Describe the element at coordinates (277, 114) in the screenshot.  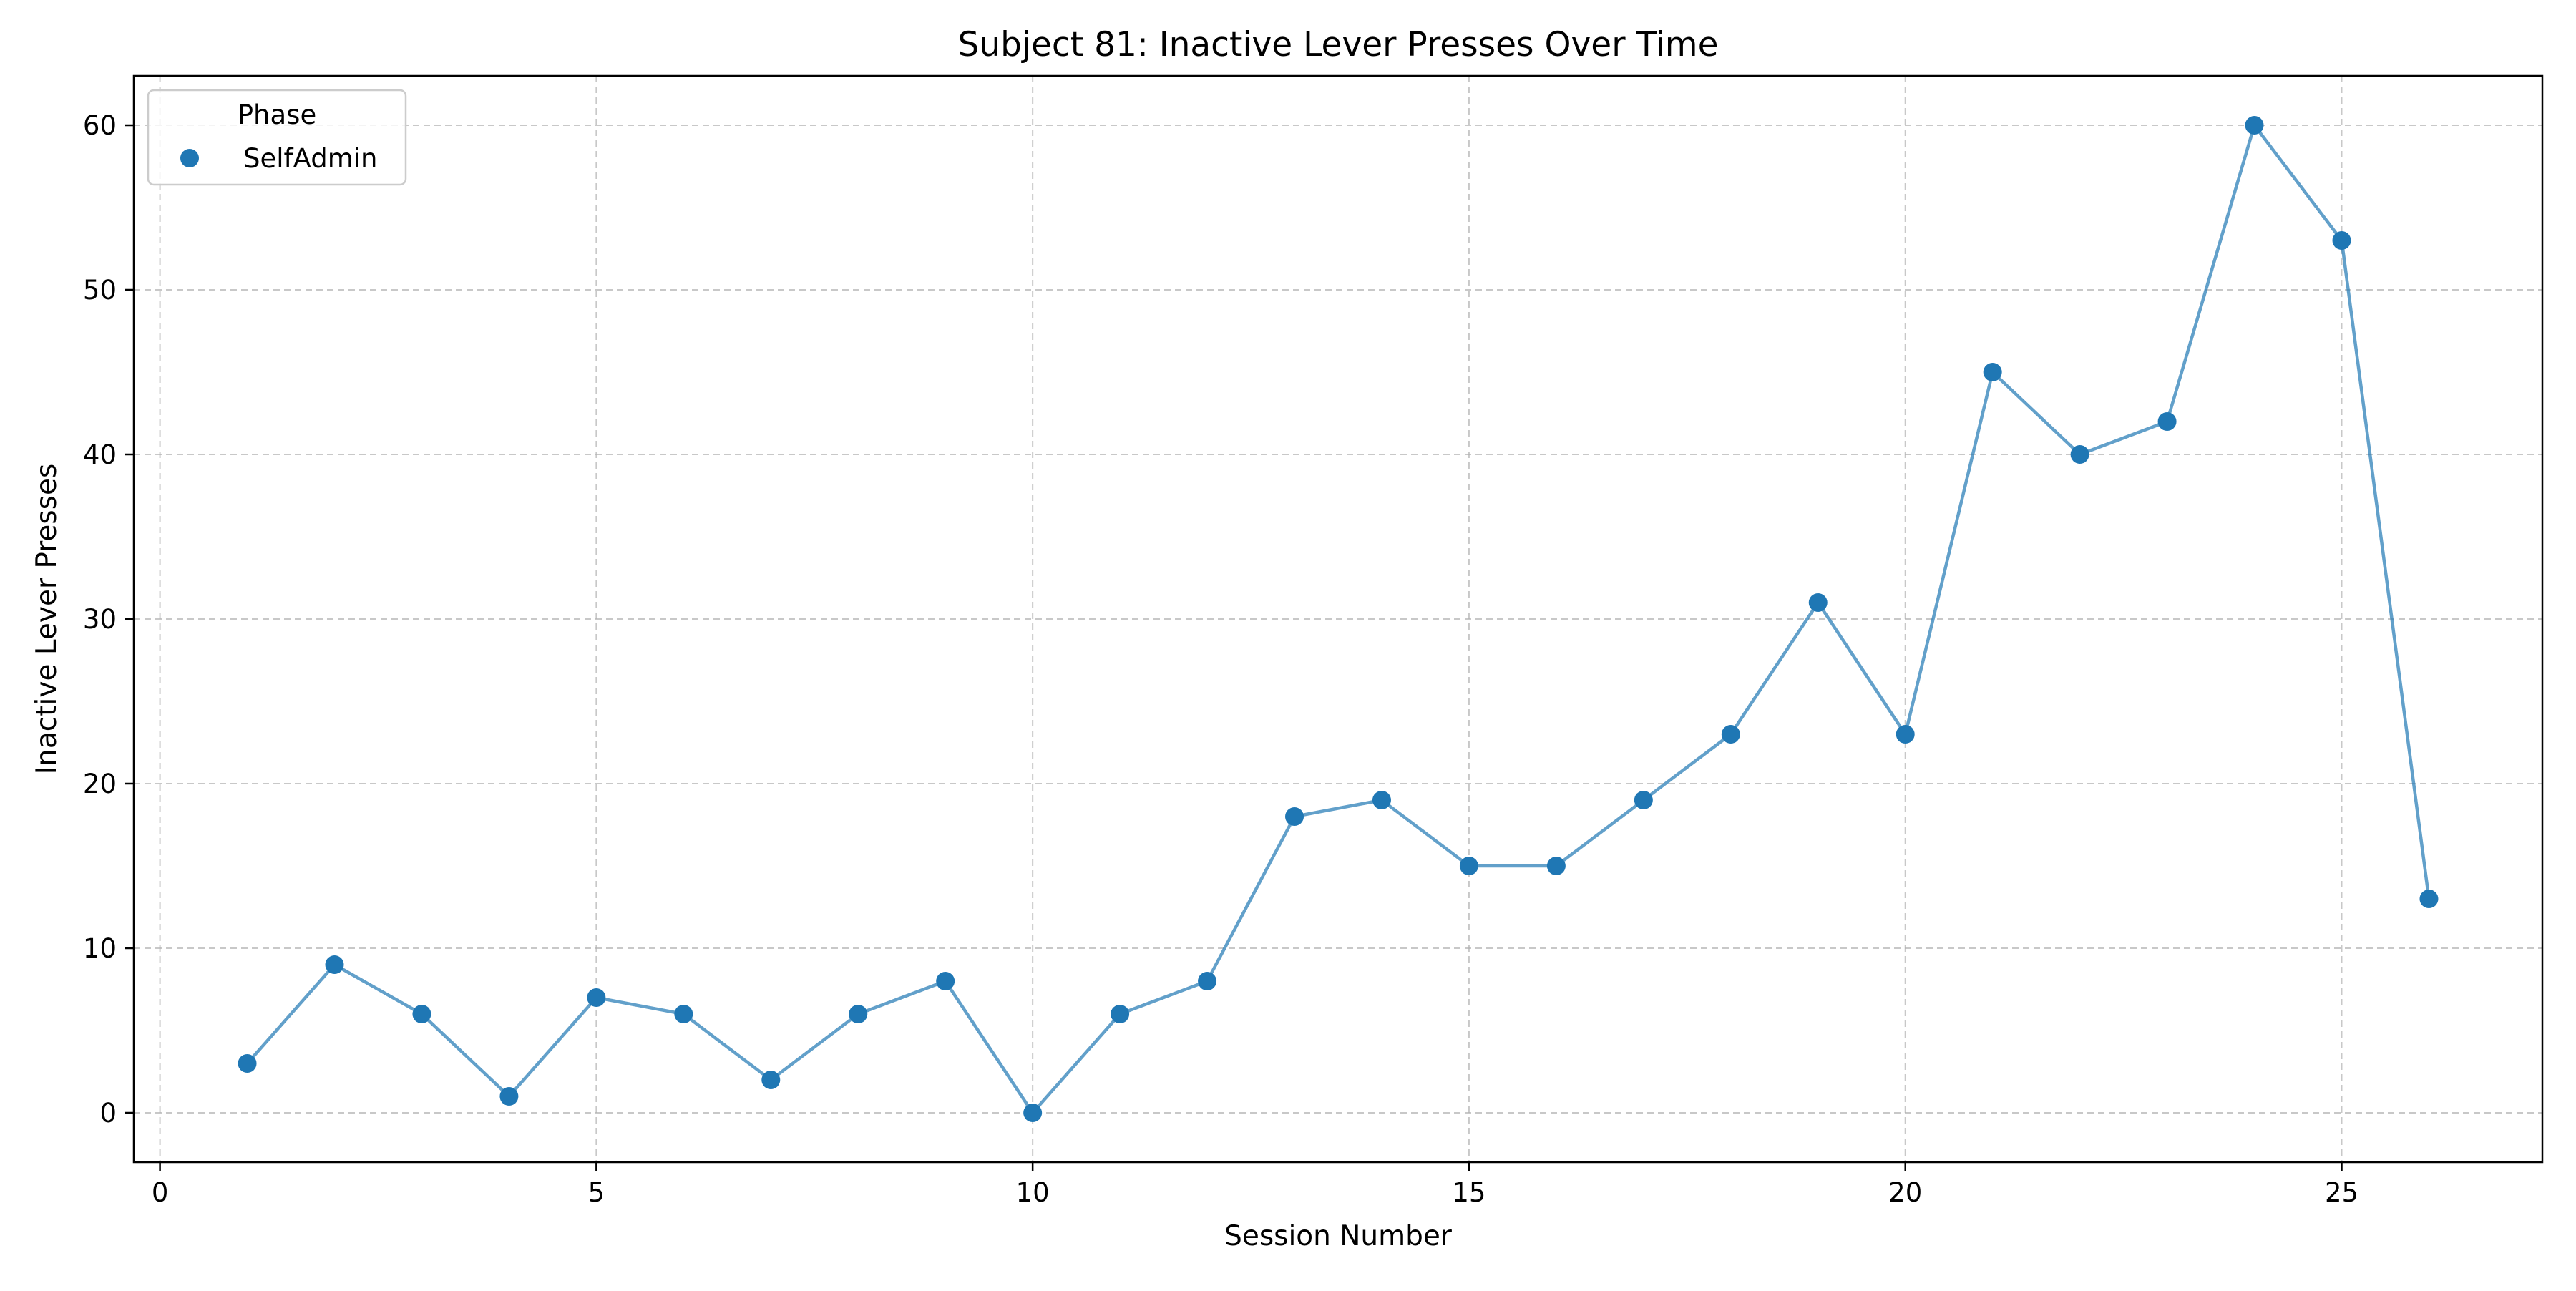
I see `legend-title: Phase` at that location.